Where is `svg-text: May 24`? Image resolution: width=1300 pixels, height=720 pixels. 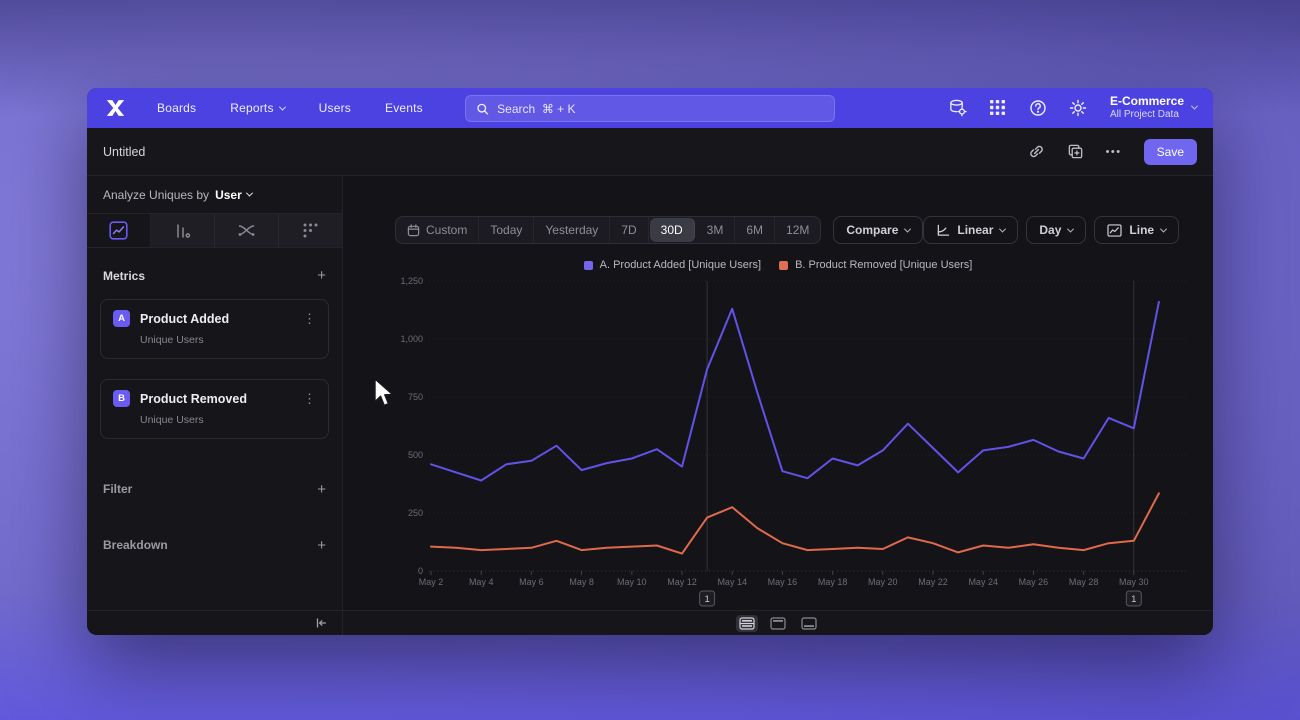
svg-text: May 24 is located at coordinates (983, 582).